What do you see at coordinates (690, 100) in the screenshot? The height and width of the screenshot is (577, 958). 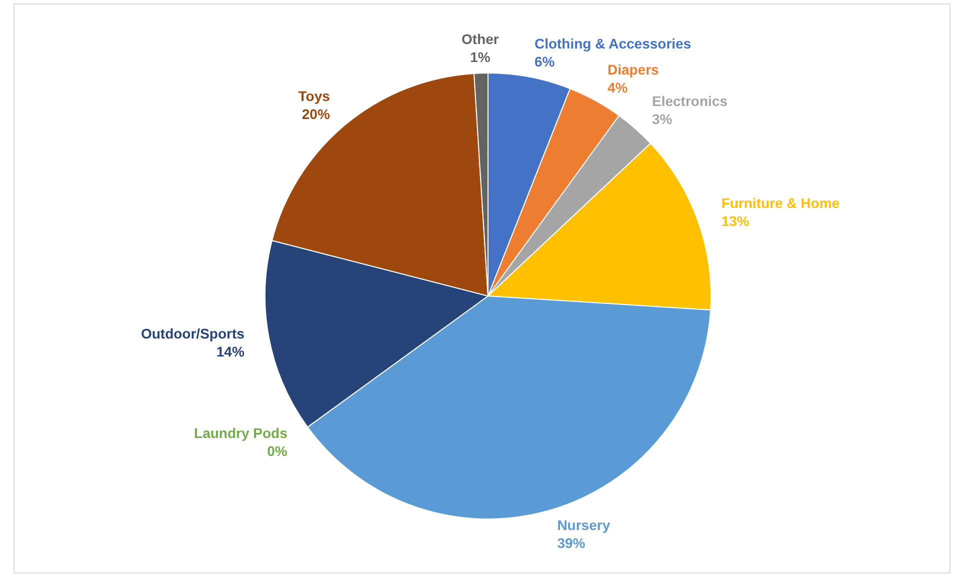 I see `slice-label: Electronics` at bounding box center [690, 100].